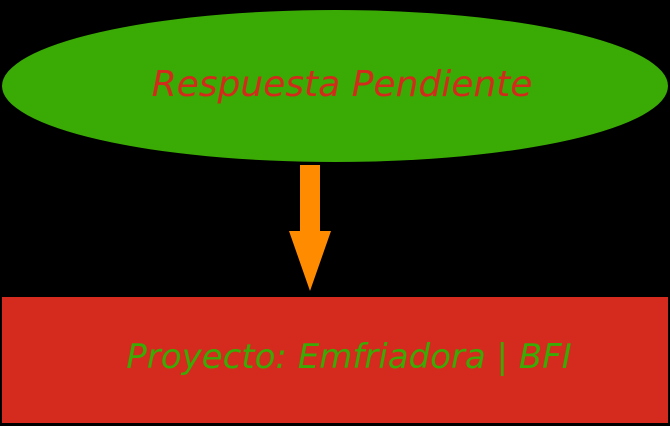  What do you see at coordinates (348, 357) in the screenshot?
I see `bottom-node-label: Proyecto: Emfriadora | BFI` at bounding box center [348, 357].